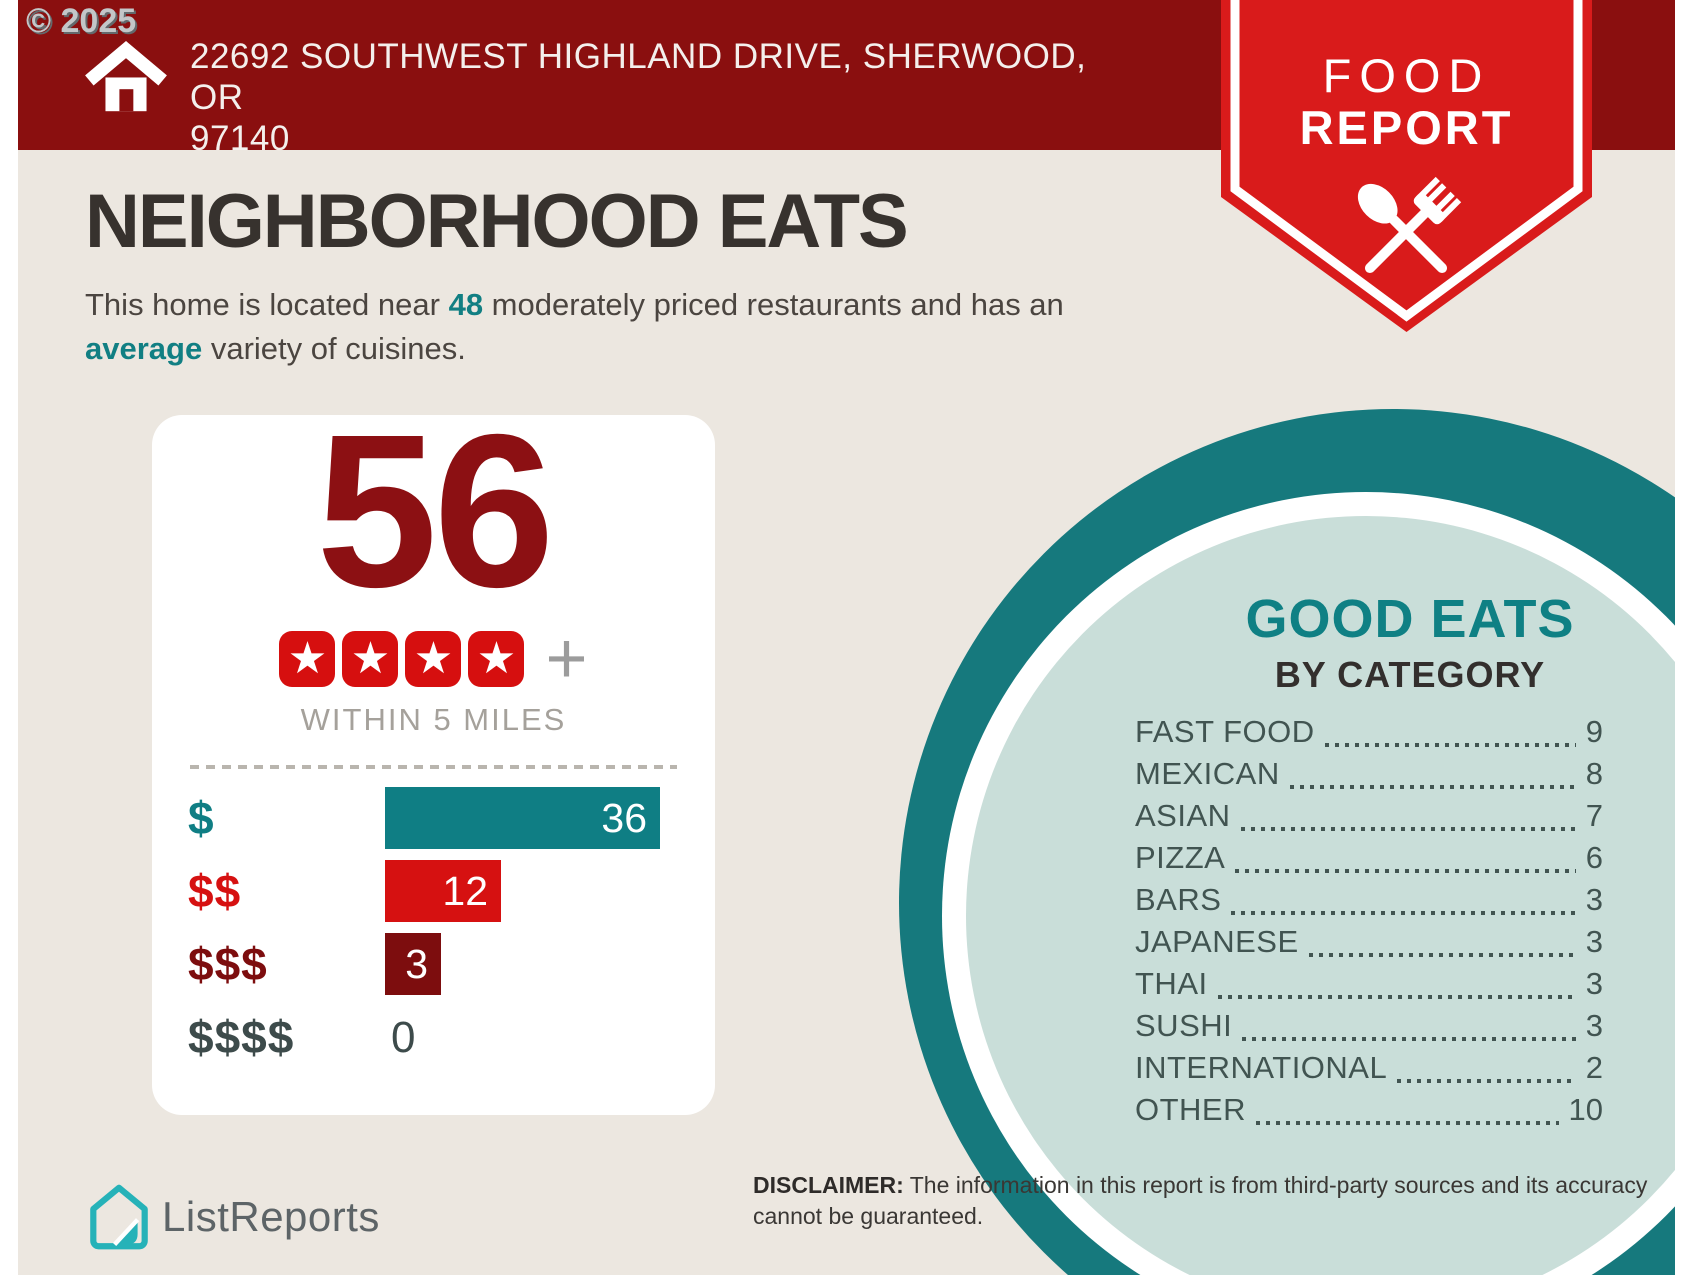 This screenshot has width=1700, height=1275. What do you see at coordinates (1409, 225) in the screenshot?
I see `spoon-fork-icon` at bounding box center [1409, 225].